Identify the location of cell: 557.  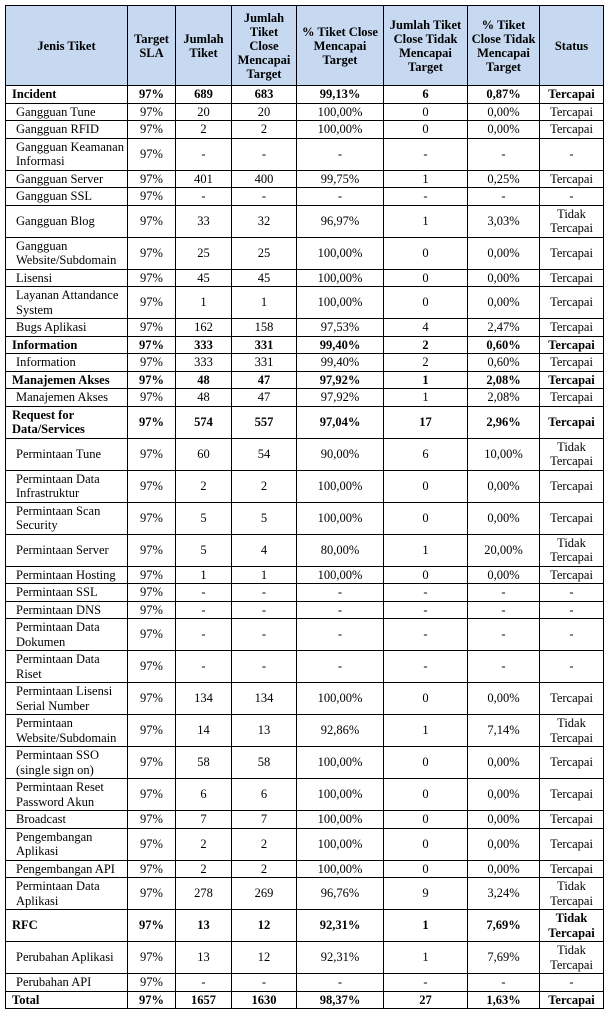
(264, 422).